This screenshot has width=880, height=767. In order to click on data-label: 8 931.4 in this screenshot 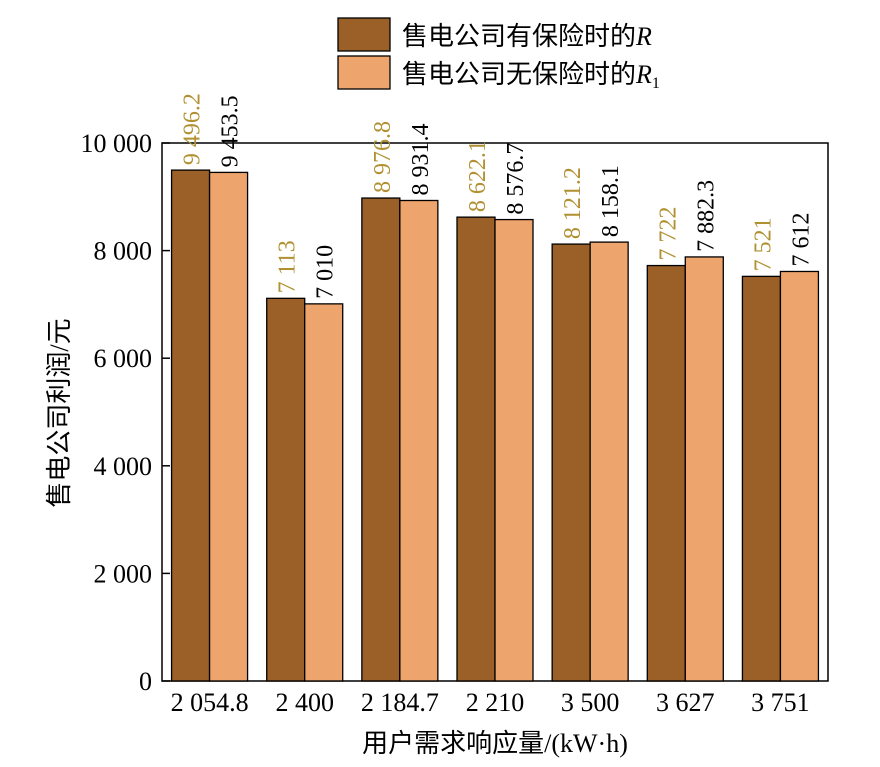, I will do `click(421, 159)`.